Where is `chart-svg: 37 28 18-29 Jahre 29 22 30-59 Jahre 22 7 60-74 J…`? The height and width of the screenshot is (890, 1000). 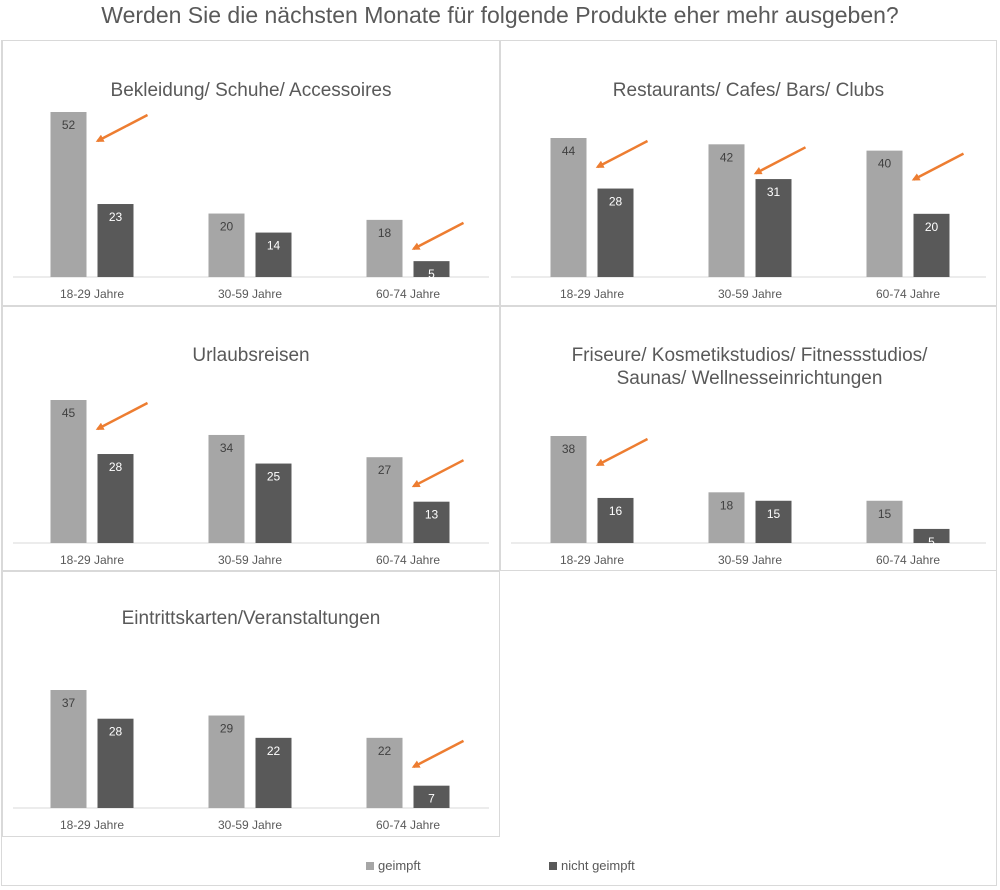 chart-svg: 37 28 18-29 Jahre 29 22 30-59 Jahre 22 7 60-74 J… is located at coordinates (251, 761).